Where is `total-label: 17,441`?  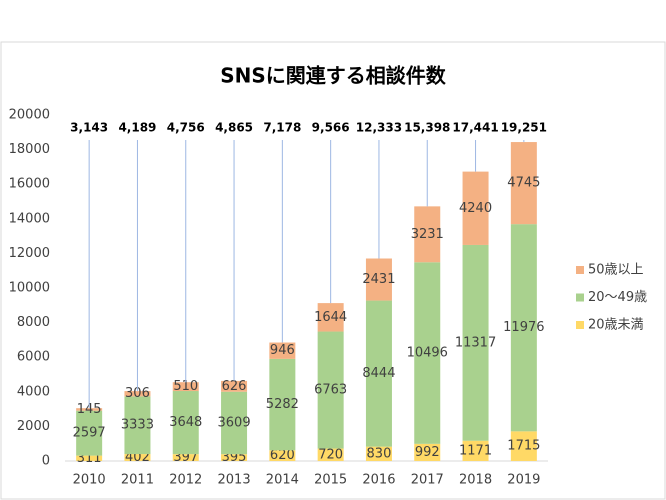 total-label: 17,441 is located at coordinates (475, 128).